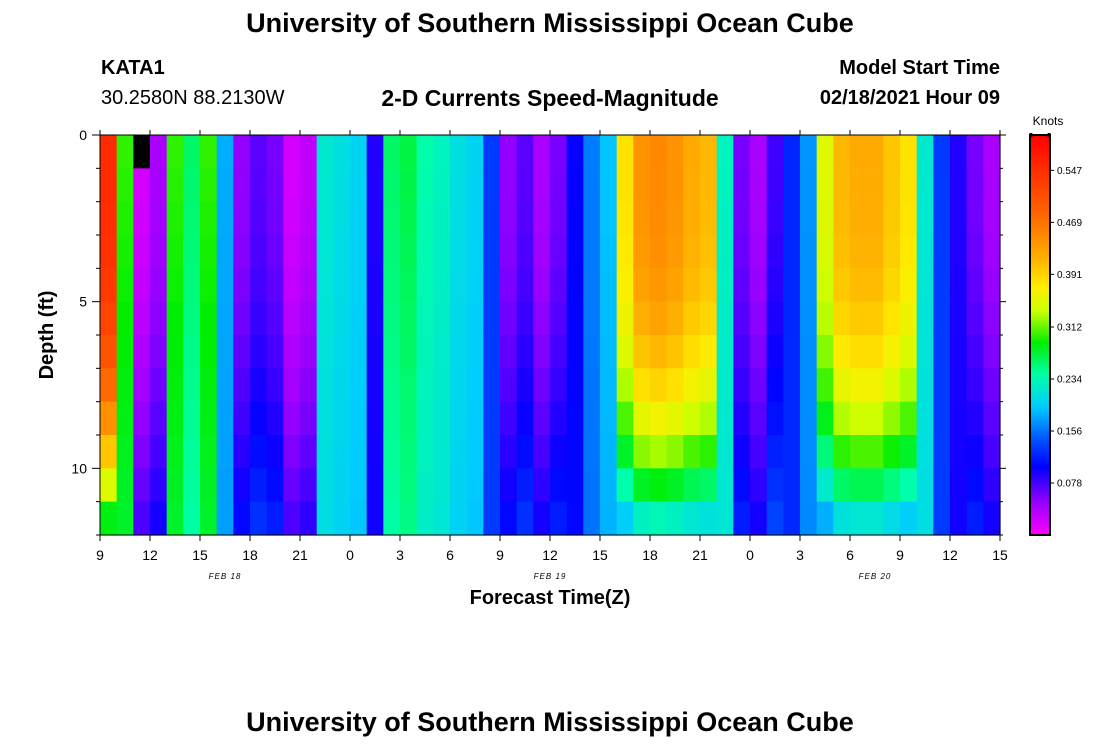  What do you see at coordinates (150, 555) in the screenshot?
I see `x-tick-label: 12` at bounding box center [150, 555].